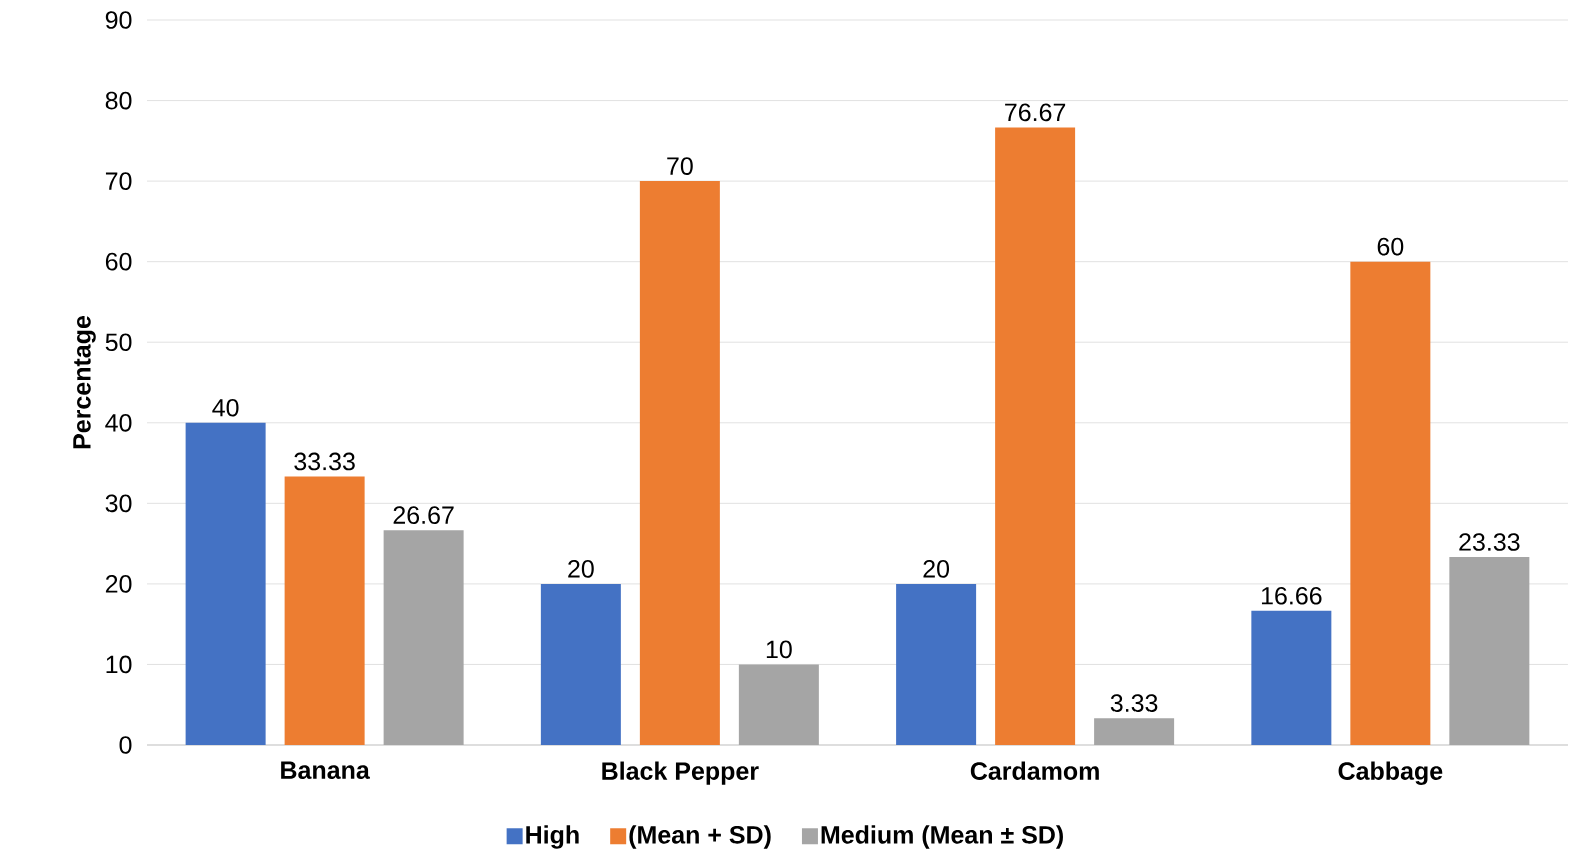  What do you see at coordinates (1489, 542) in the screenshot?
I see `data-label: 23.33` at bounding box center [1489, 542].